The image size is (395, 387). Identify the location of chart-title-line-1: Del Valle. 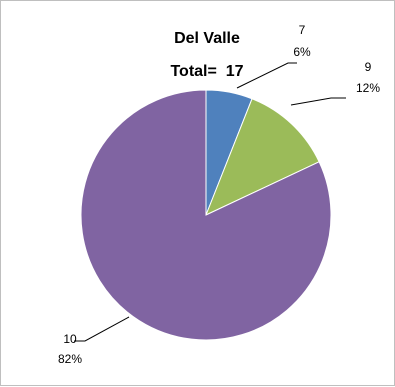
(207, 38).